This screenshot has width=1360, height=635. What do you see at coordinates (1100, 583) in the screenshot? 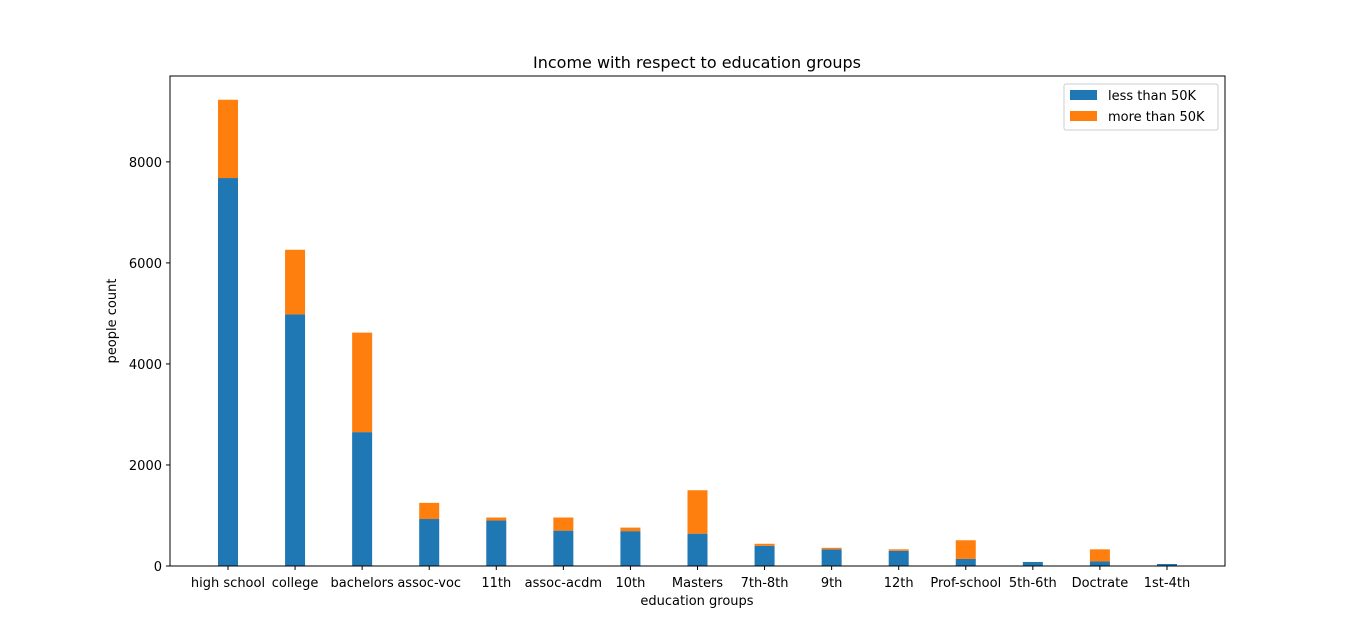
I see `x-tick-label: Doctrate` at bounding box center [1100, 583].